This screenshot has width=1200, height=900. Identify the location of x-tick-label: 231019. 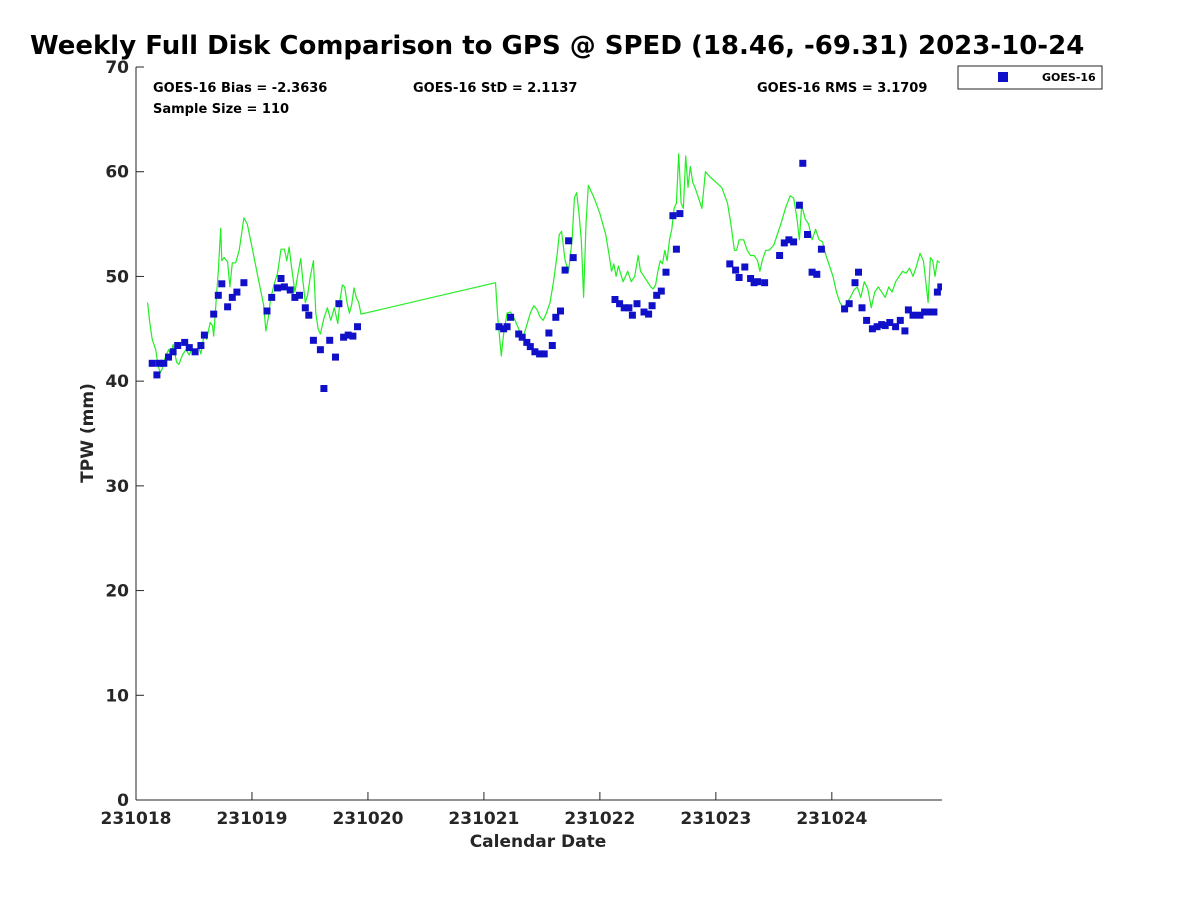
(251, 819).